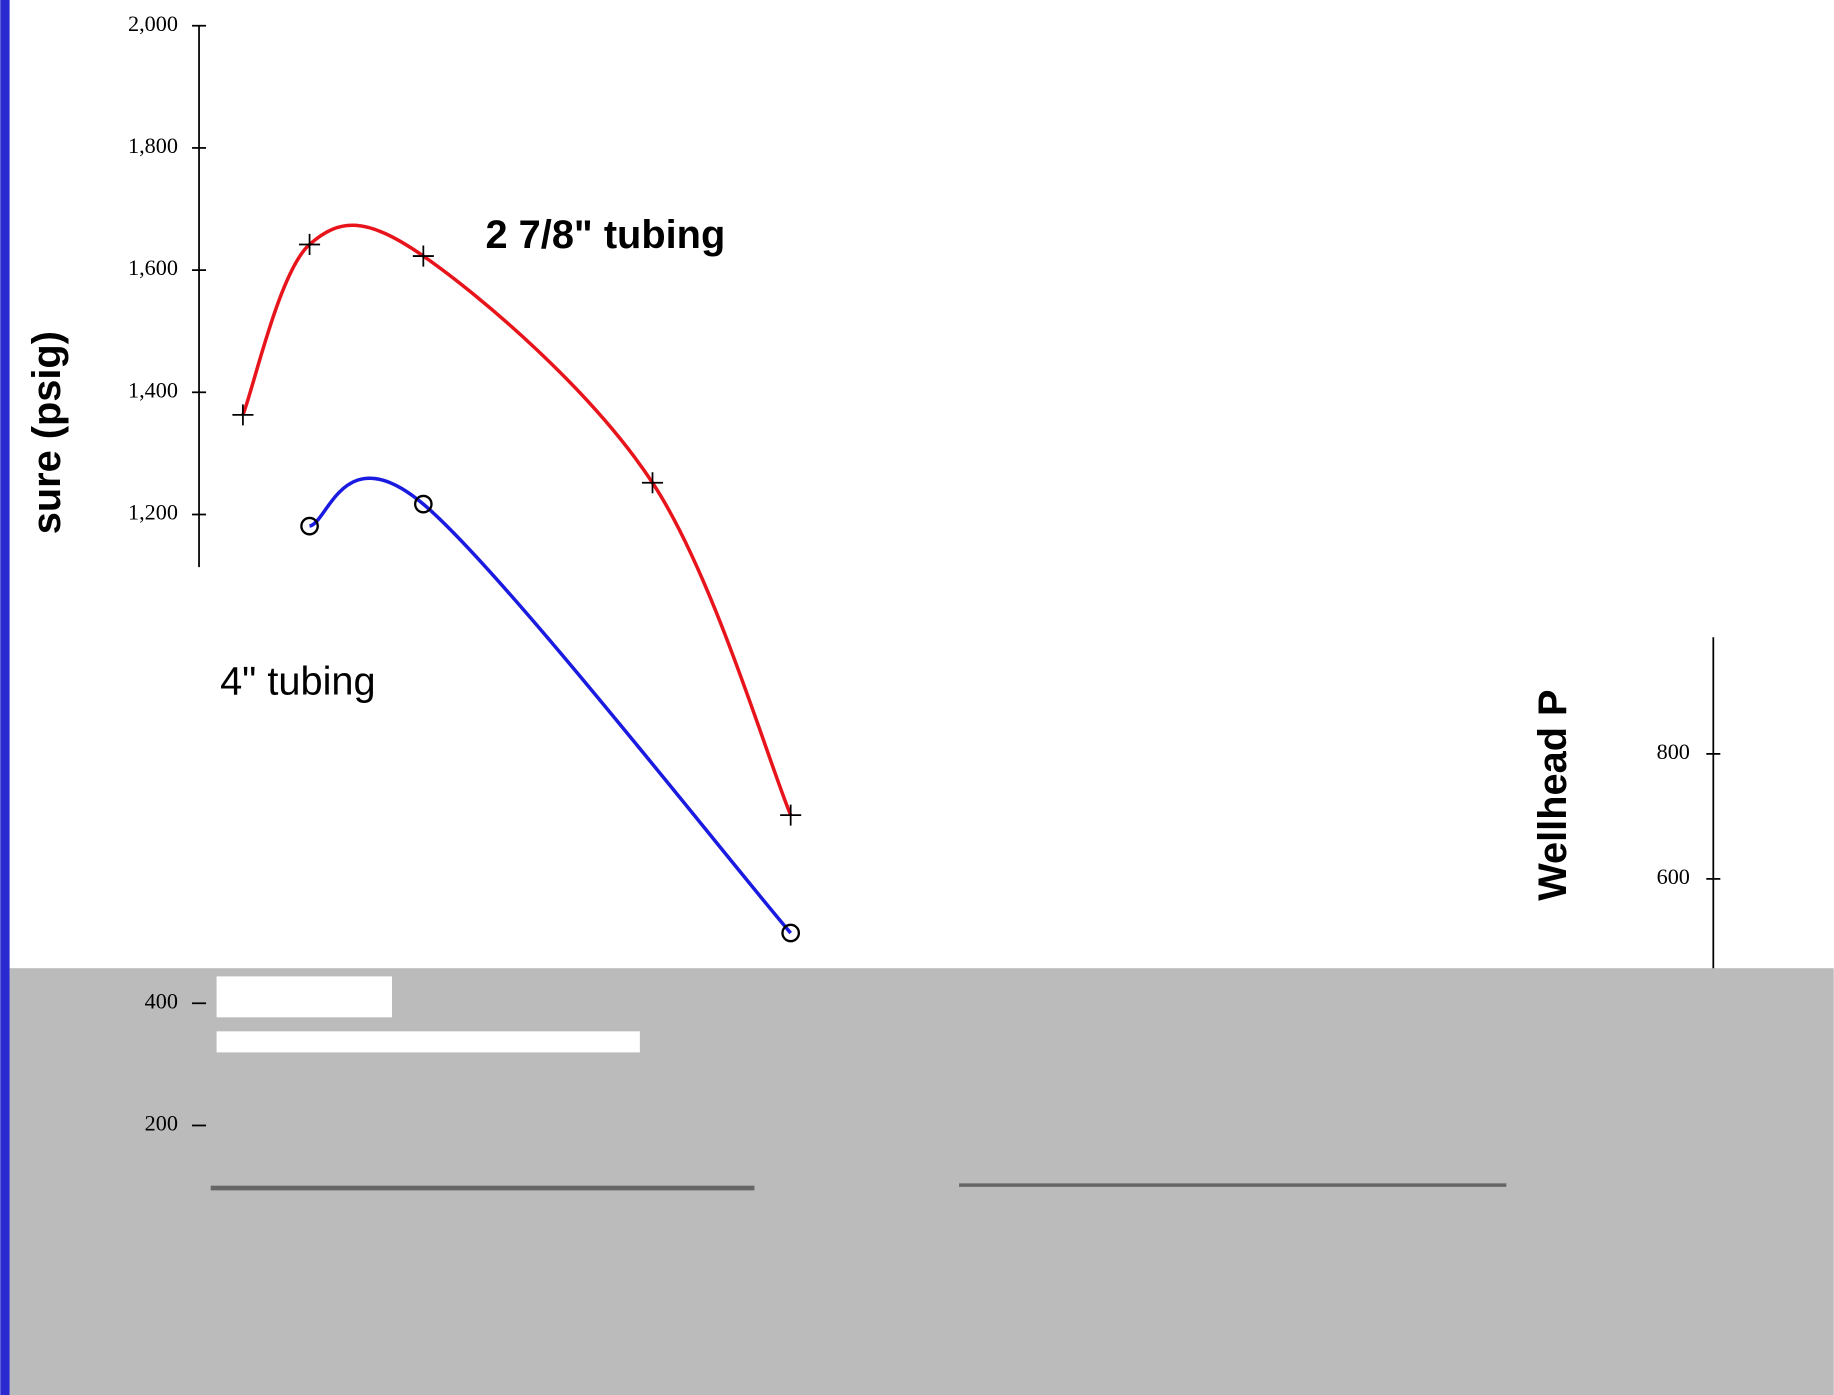 The height and width of the screenshot is (1395, 1834). What do you see at coordinates (298, 682) in the screenshot?
I see `annotation: 4" tubing` at bounding box center [298, 682].